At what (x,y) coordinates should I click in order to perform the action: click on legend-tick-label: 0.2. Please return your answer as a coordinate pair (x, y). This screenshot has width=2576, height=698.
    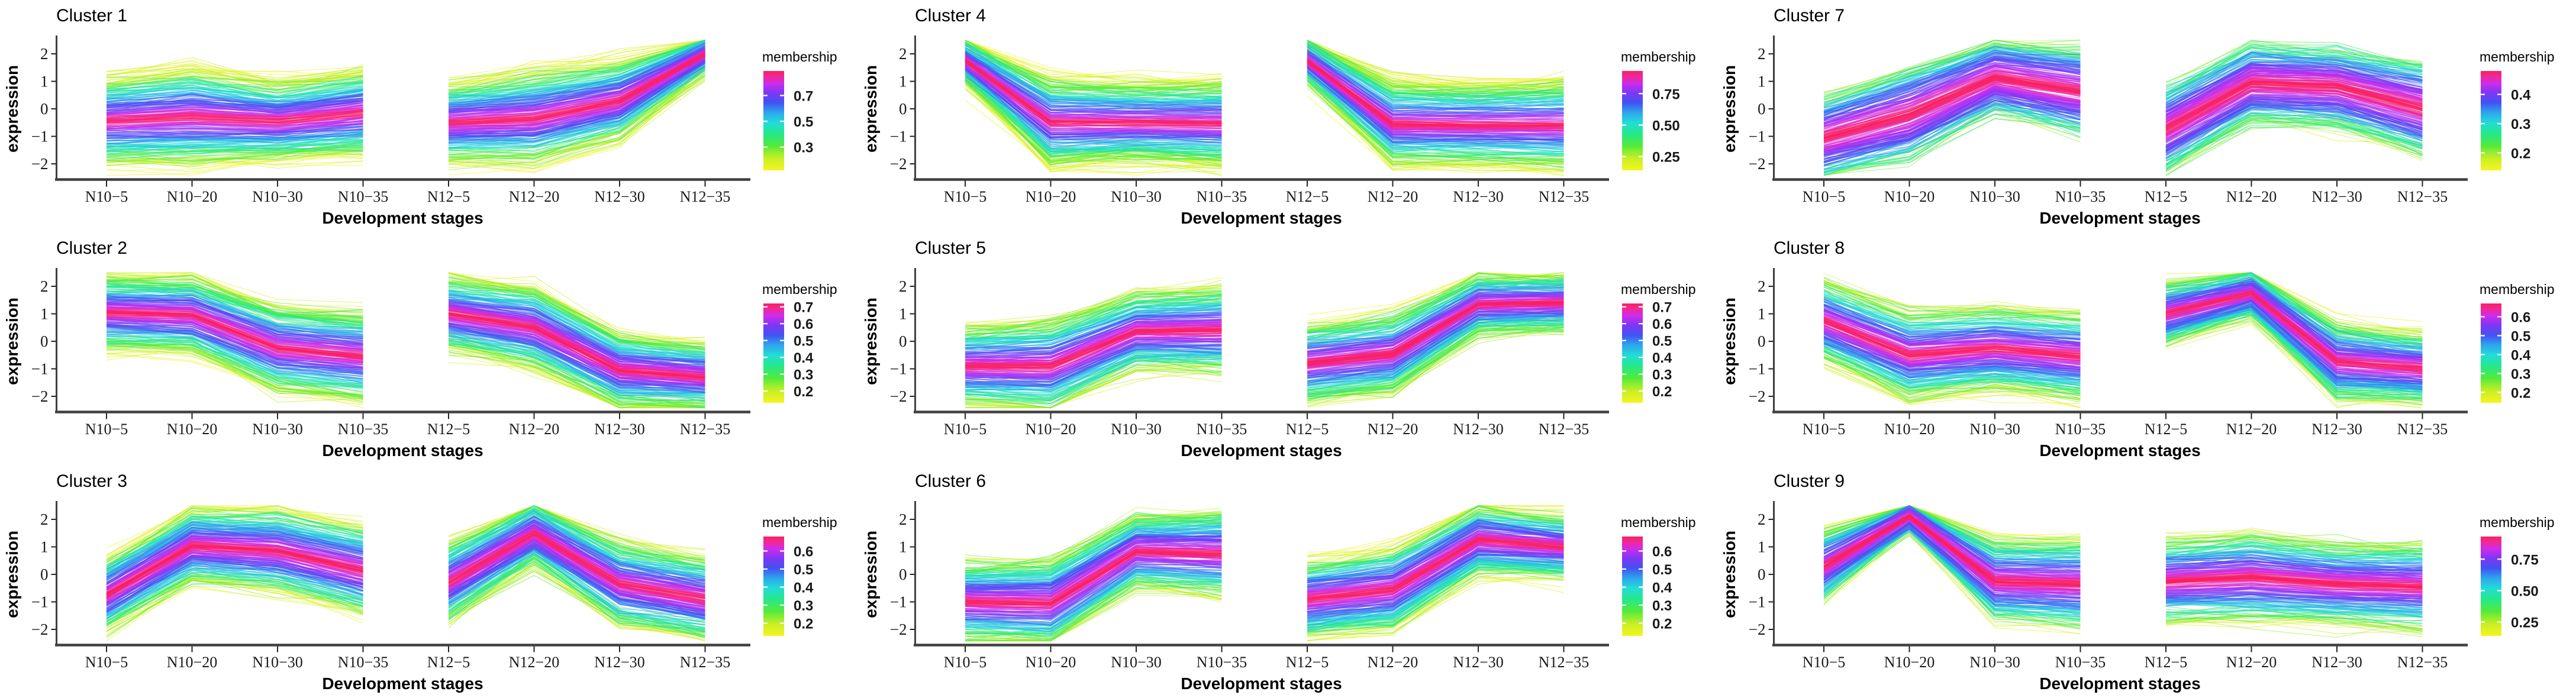
    Looking at the image, I should click on (803, 392).